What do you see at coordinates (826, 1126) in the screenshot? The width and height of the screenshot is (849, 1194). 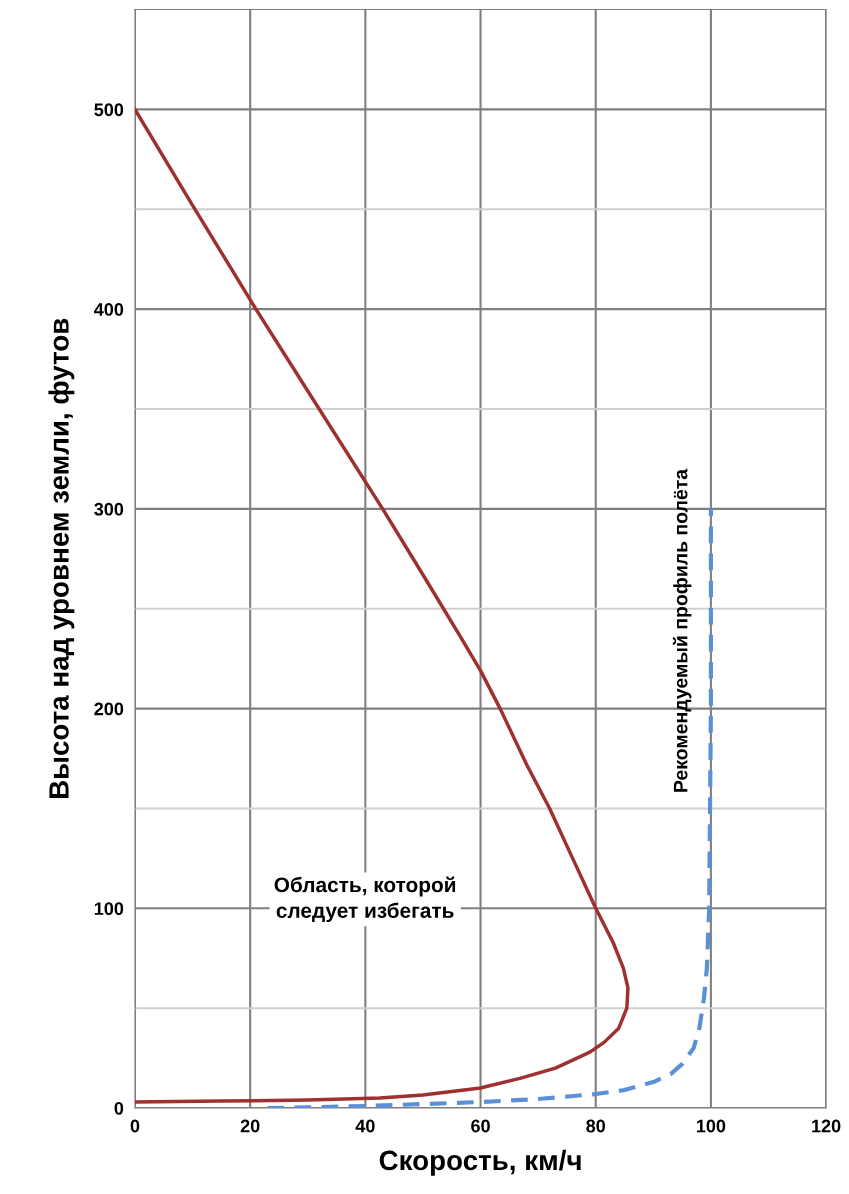 I see `x-tick-label: 120` at bounding box center [826, 1126].